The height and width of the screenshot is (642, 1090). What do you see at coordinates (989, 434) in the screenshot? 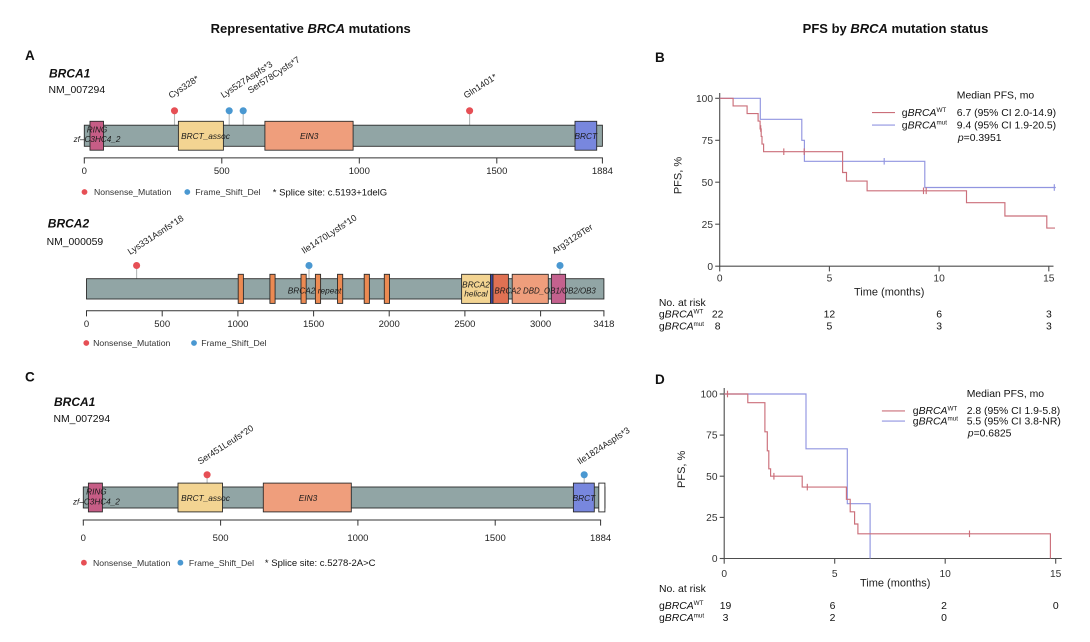
I see `svg-text: p=0.6825` at bounding box center [989, 434].